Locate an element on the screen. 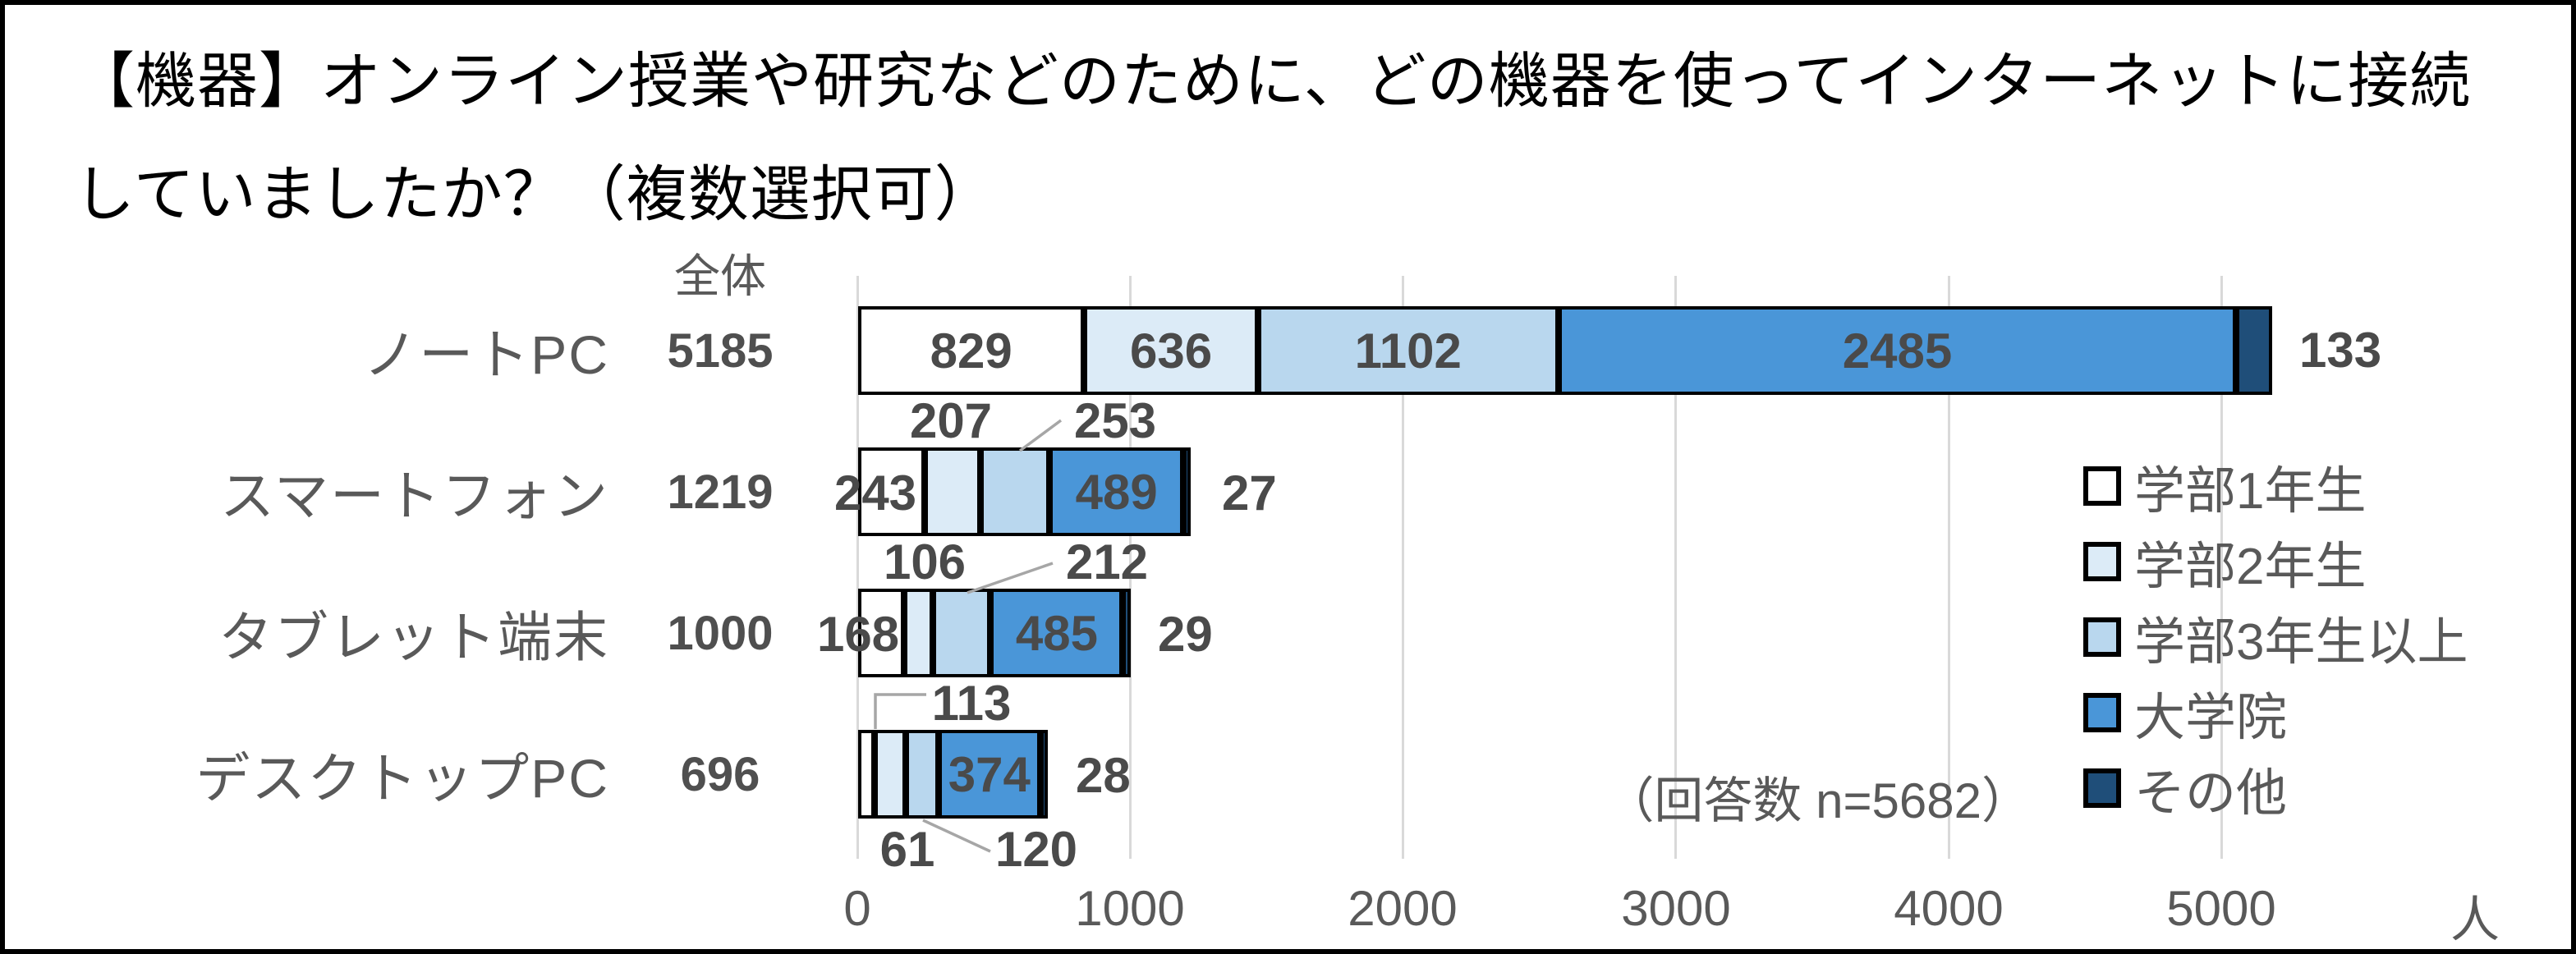 The width and height of the screenshot is (2576, 954). x-tick-2000: 2000 is located at coordinates (1403, 908).